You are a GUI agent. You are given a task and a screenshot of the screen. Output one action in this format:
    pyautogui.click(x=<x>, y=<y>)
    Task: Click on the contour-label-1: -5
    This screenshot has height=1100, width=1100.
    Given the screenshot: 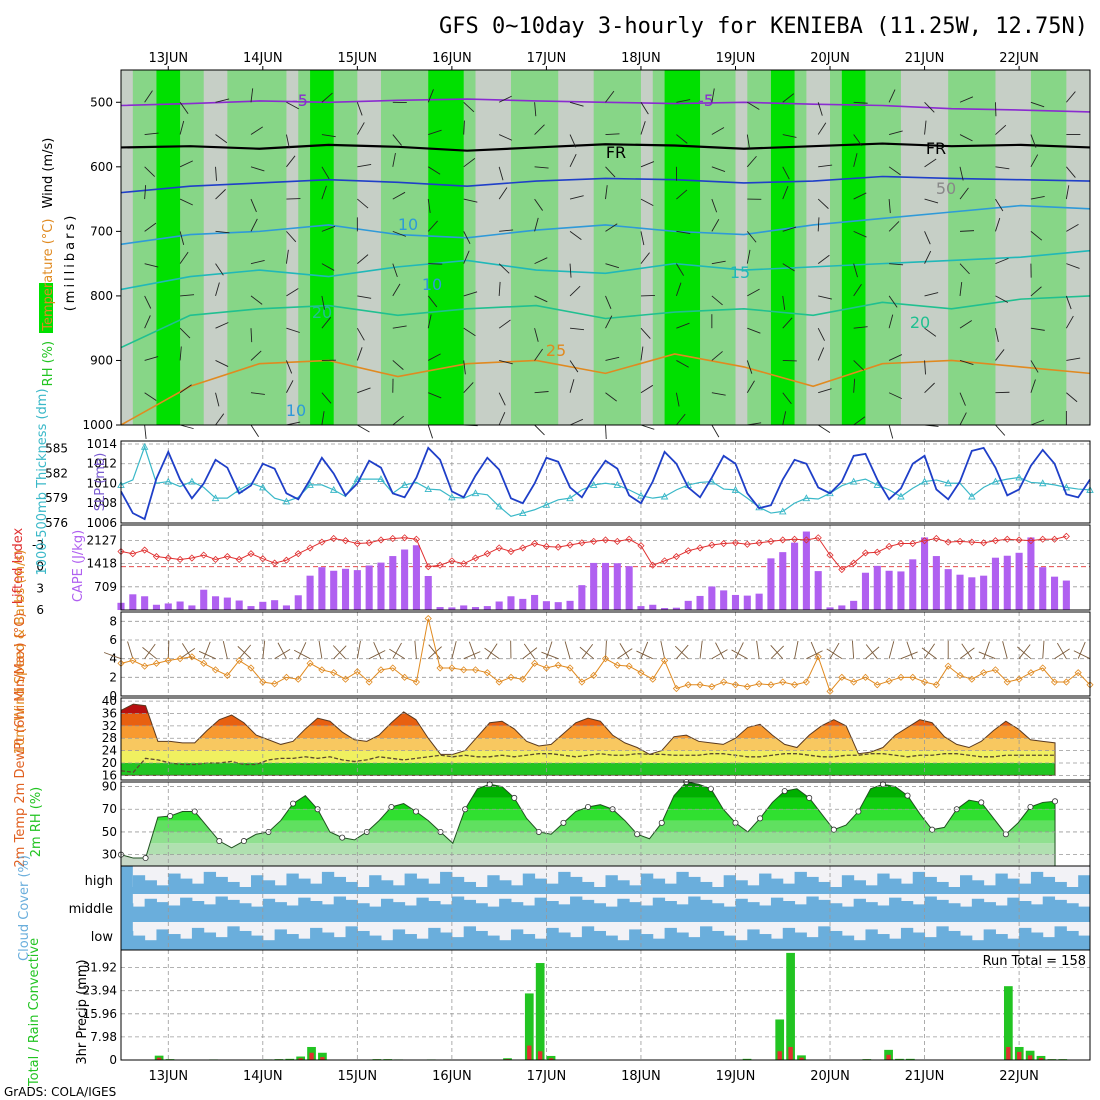 What is the action you would take?
    pyautogui.click(x=706, y=100)
    